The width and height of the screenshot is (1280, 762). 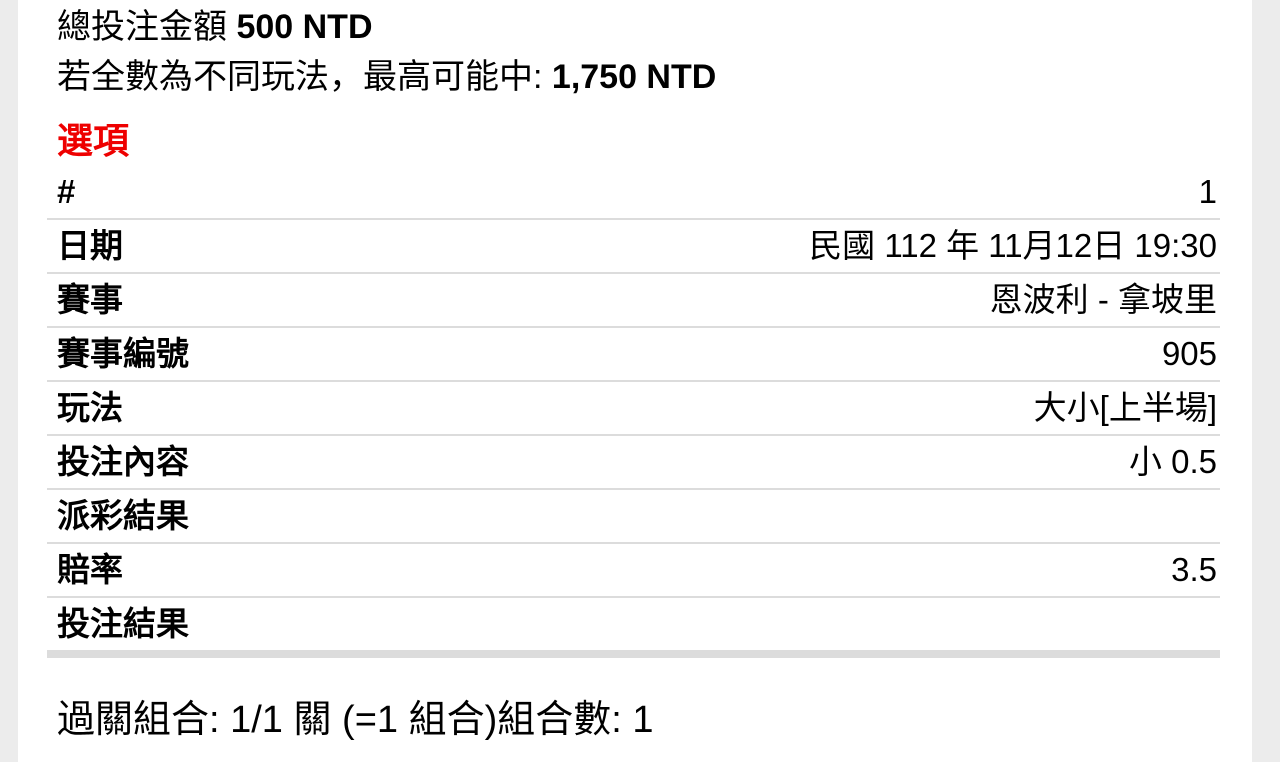 What do you see at coordinates (633, 517) in the screenshot?
I see `table-row: 派彩結果` at bounding box center [633, 517].